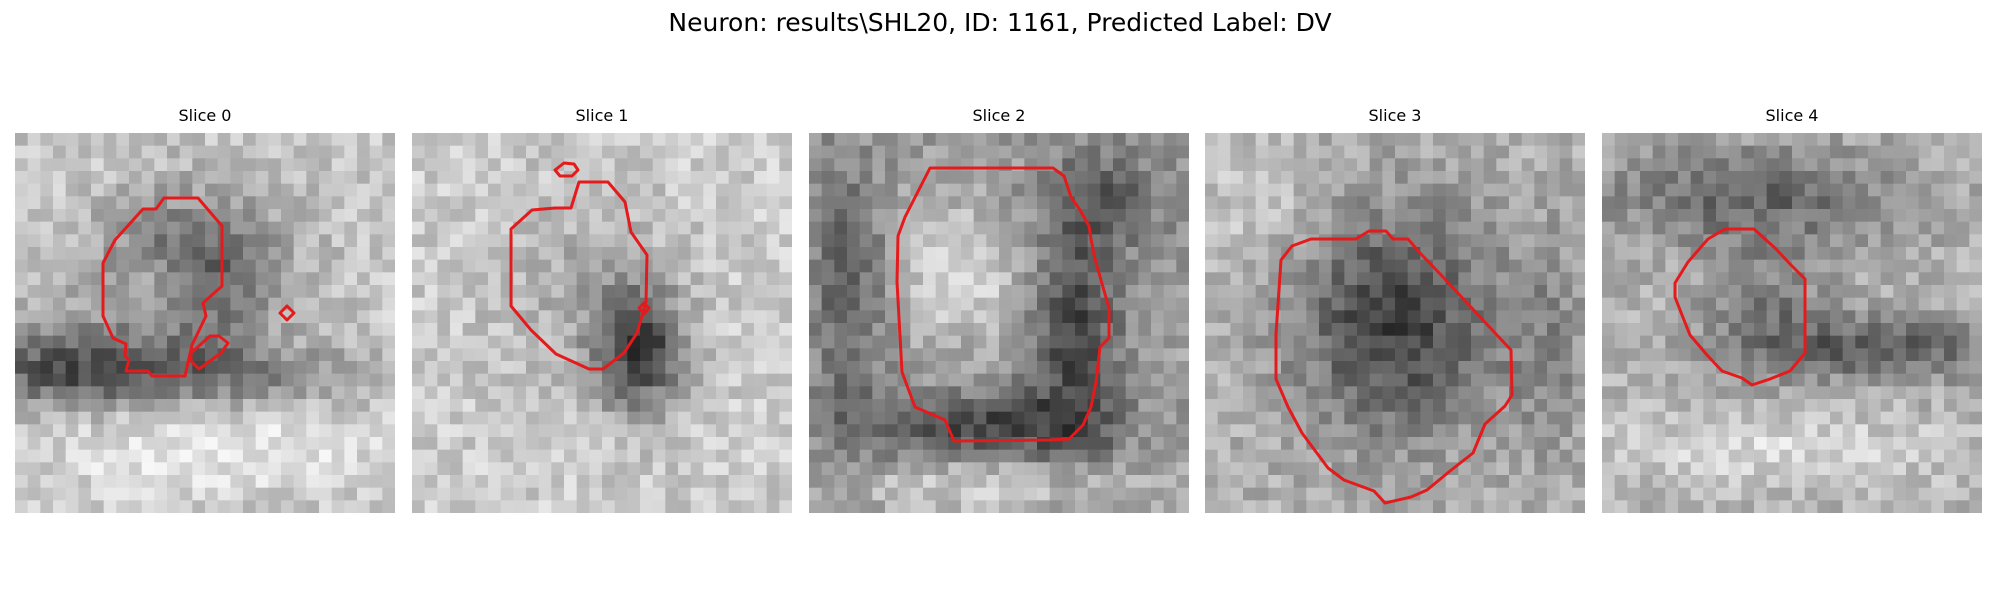 The image size is (2000, 600). I want to click on slice-title-0: Slice 0, so click(205, 115).